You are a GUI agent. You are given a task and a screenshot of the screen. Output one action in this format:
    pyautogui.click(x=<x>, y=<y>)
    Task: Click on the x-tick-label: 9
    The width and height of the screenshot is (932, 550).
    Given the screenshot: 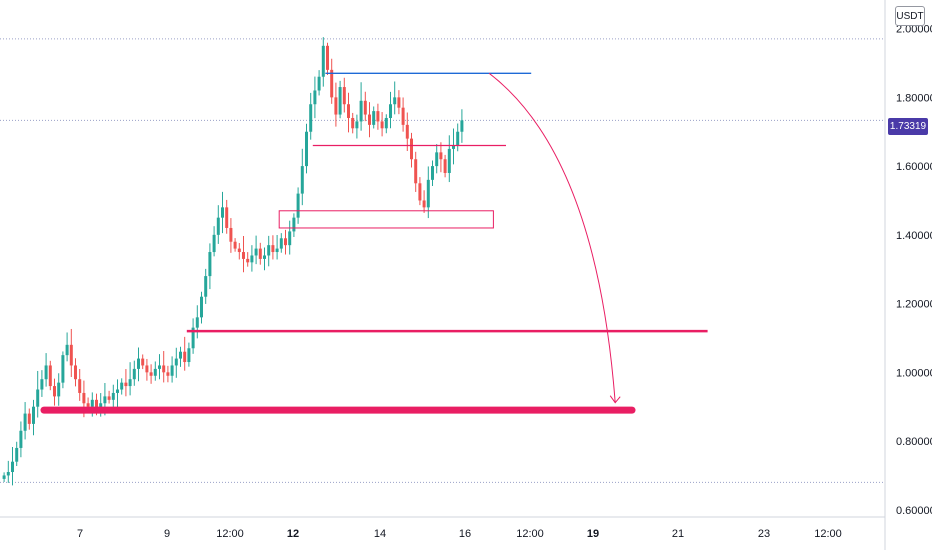 What is the action you would take?
    pyautogui.click(x=167, y=534)
    